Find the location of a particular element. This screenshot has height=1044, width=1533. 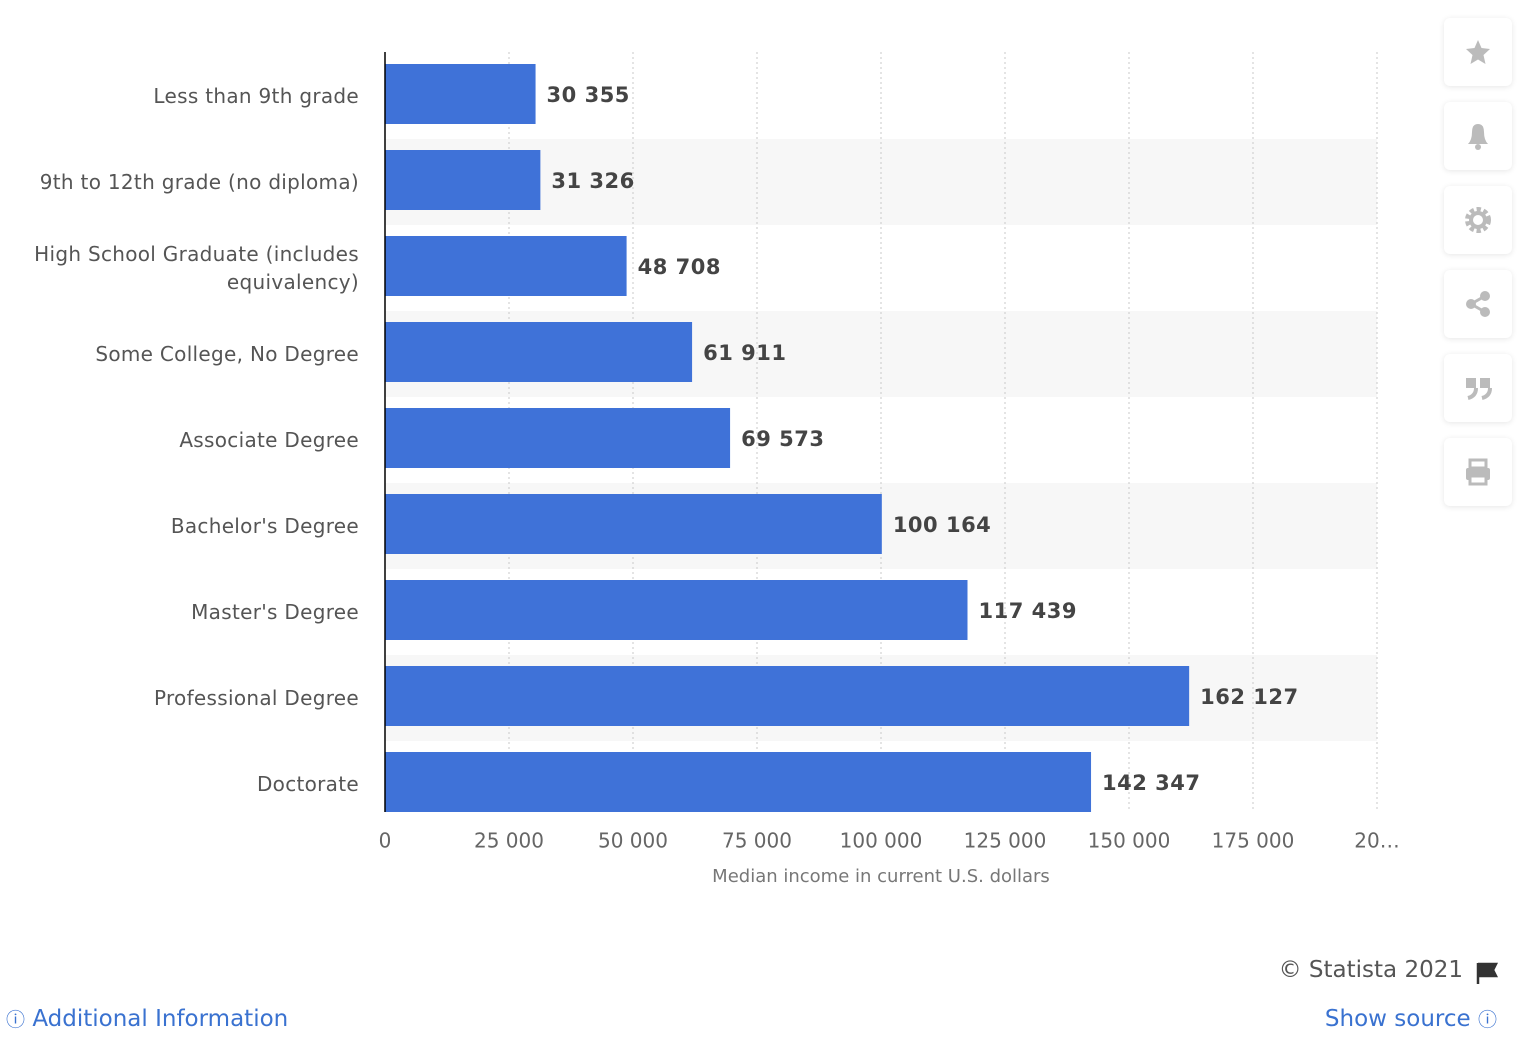

settings-button is located at coordinates (1478, 220).